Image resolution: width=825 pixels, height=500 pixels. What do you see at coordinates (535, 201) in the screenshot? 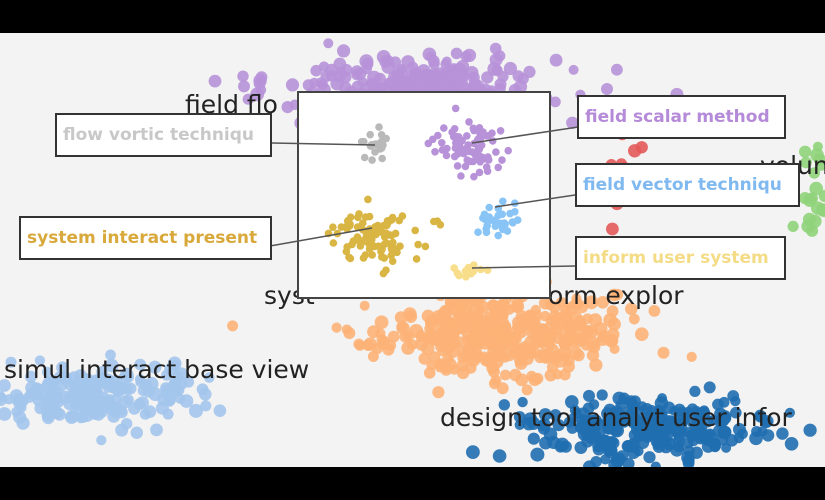
I see `connector-field-vector` at bounding box center [535, 201].